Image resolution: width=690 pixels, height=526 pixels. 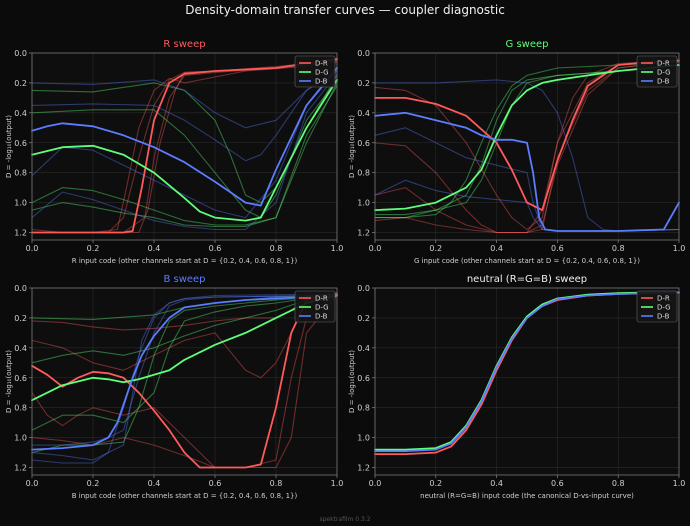 I want to click on g-sweep-y-tick-label: 0.8, so click(x=363, y=173).